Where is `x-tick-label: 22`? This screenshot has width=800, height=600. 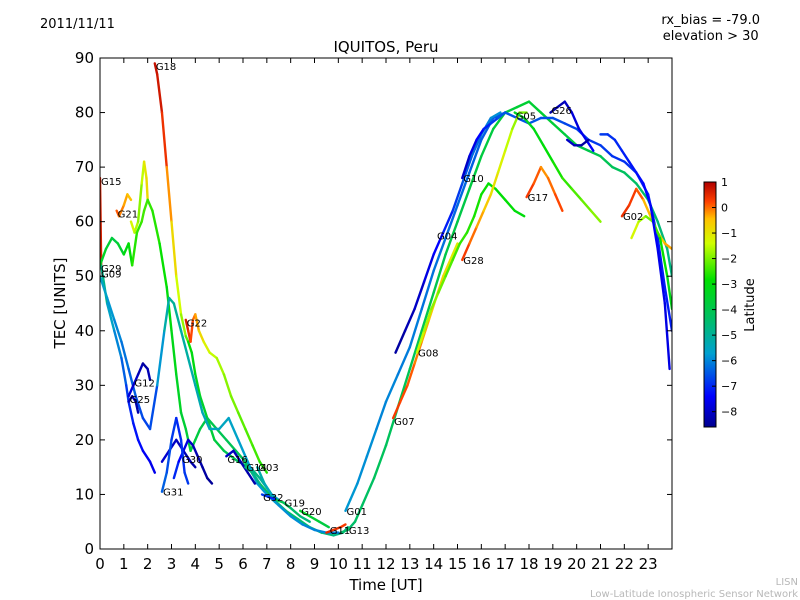
x-tick-label: 22 is located at coordinates (624, 564).